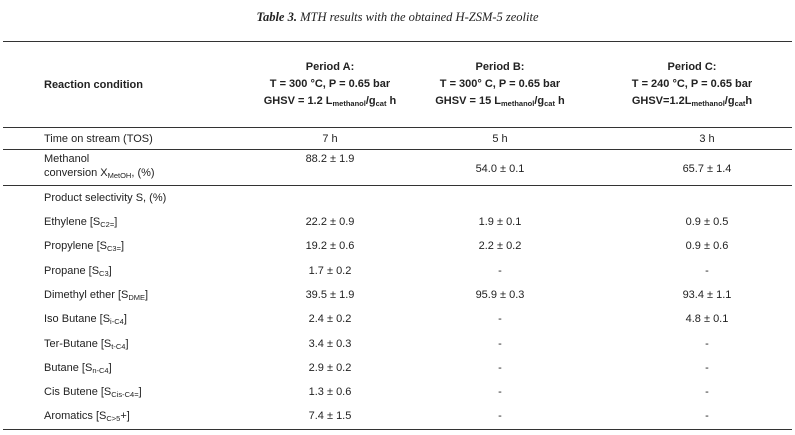  I want to click on tos-value-a: 7 h, so click(330, 139).